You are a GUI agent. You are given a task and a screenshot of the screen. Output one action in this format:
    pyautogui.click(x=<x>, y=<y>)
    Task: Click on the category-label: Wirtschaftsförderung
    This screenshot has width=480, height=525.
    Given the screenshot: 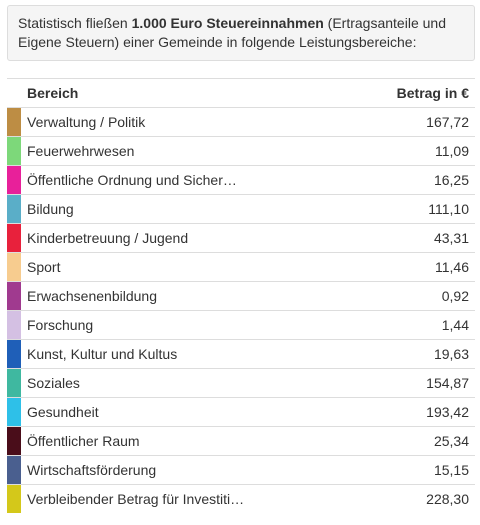 What is the action you would take?
    pyautogui.click(x=179, y=470)
    